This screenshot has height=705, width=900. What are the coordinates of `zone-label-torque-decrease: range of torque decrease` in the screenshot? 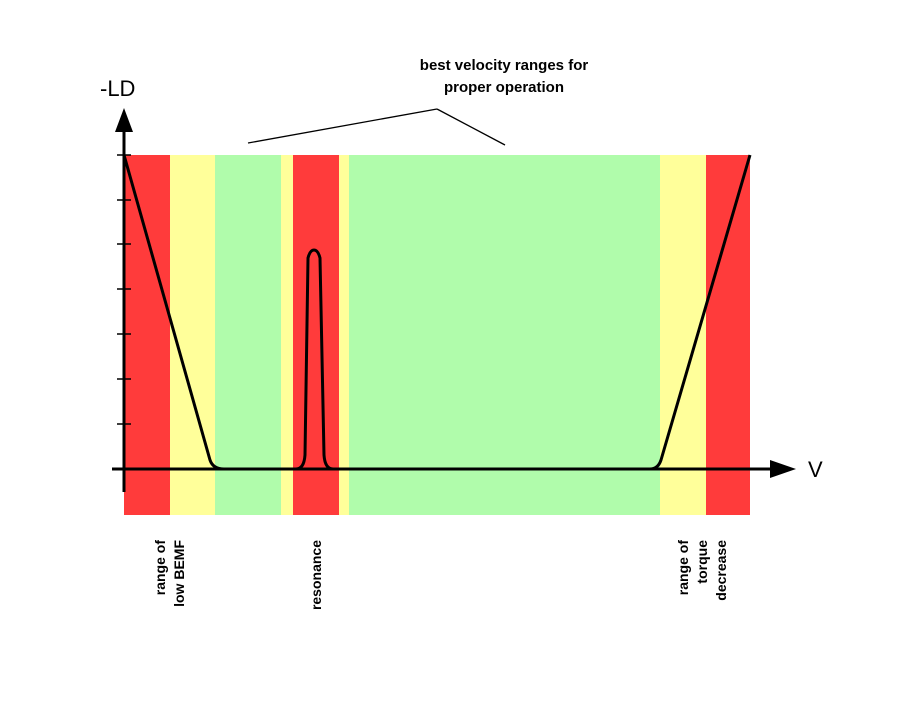 It's located at (702, 570).